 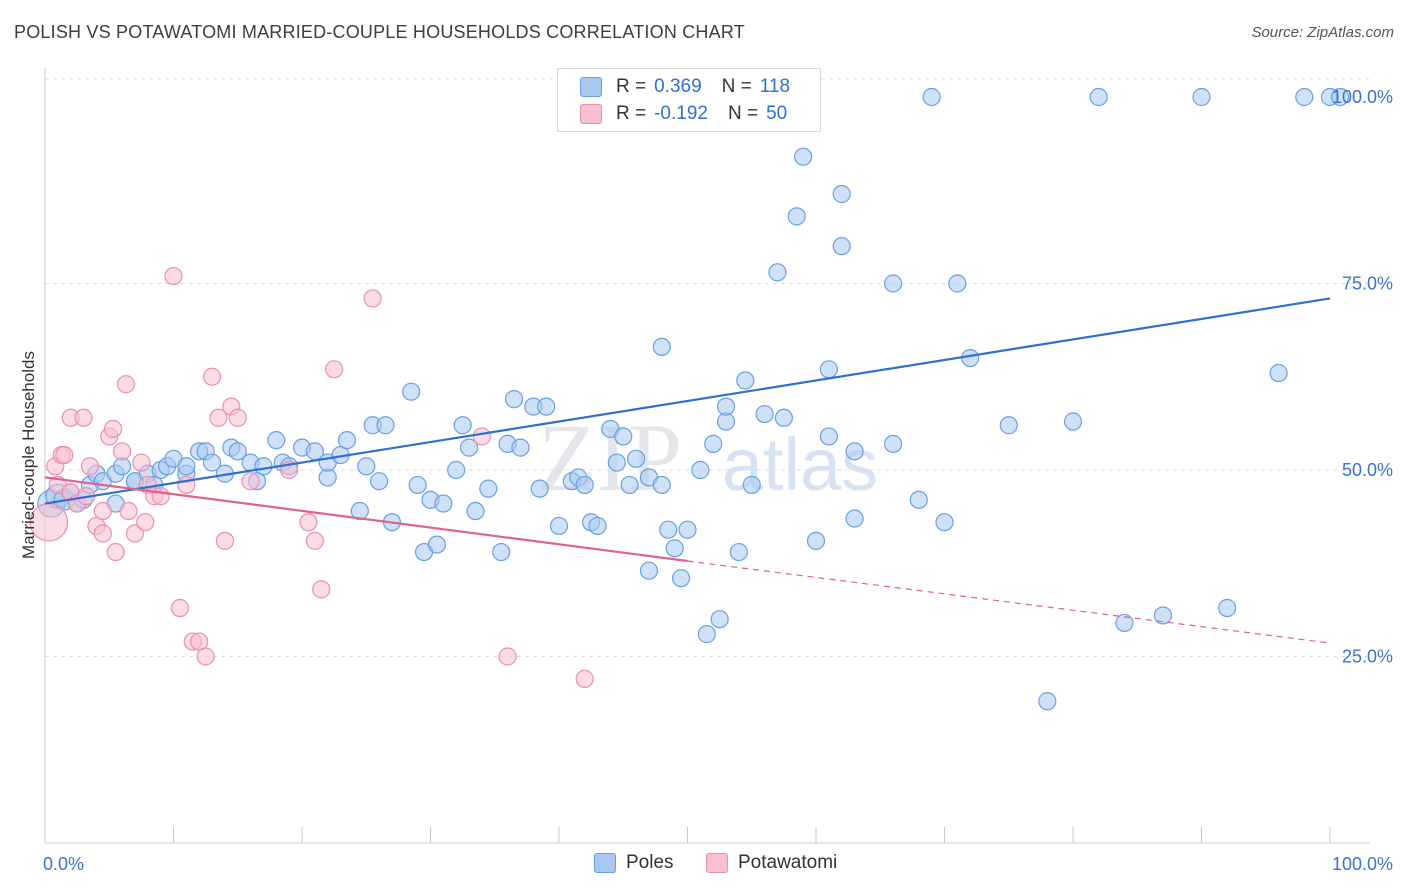 I want to click on bottom-legend-potawatomi: Potawatomi, so click(x=771, y=863).